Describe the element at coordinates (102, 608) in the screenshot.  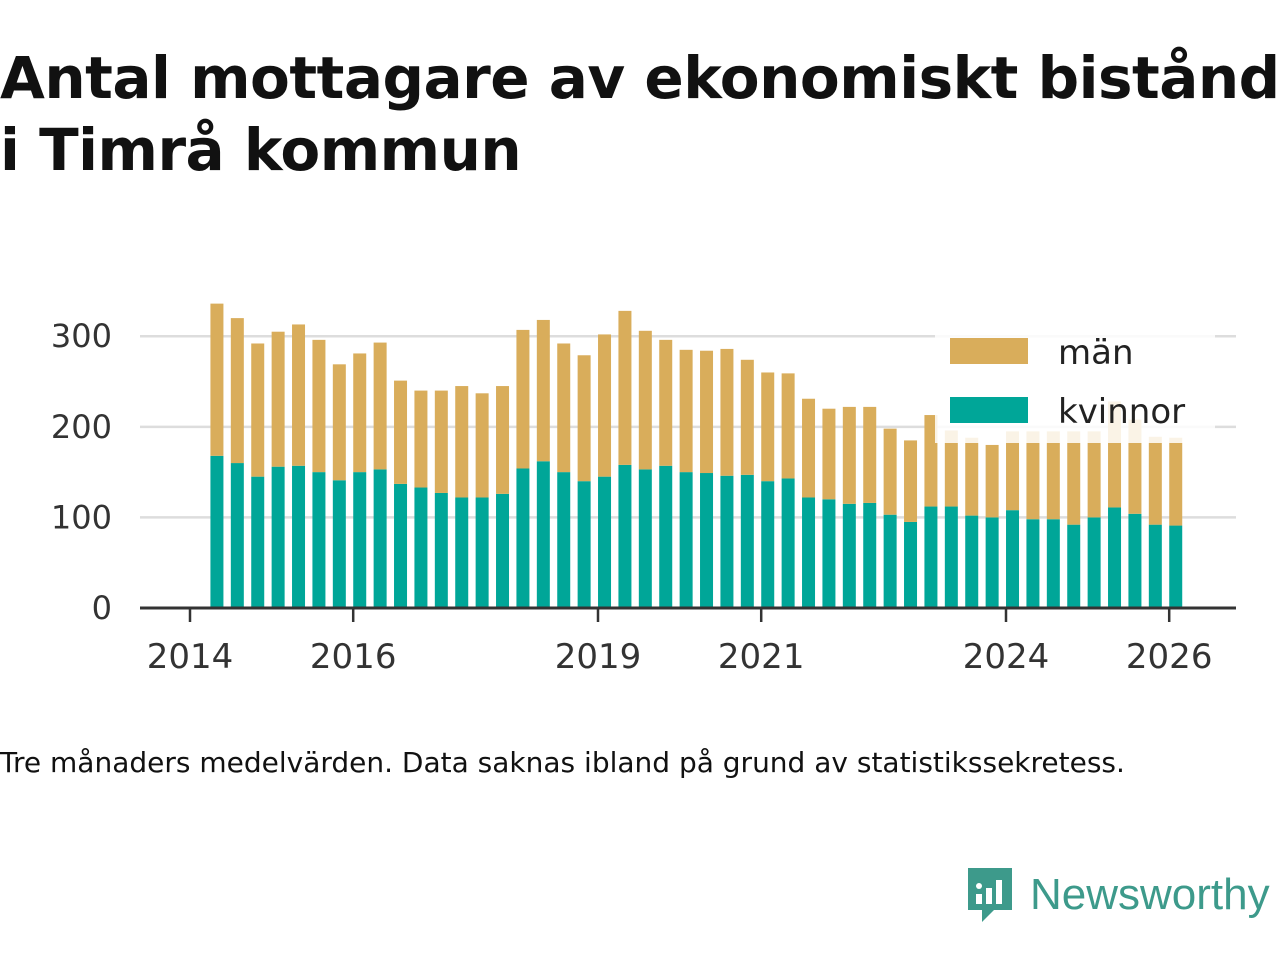
I see `y-tick-label: 0` at that location.